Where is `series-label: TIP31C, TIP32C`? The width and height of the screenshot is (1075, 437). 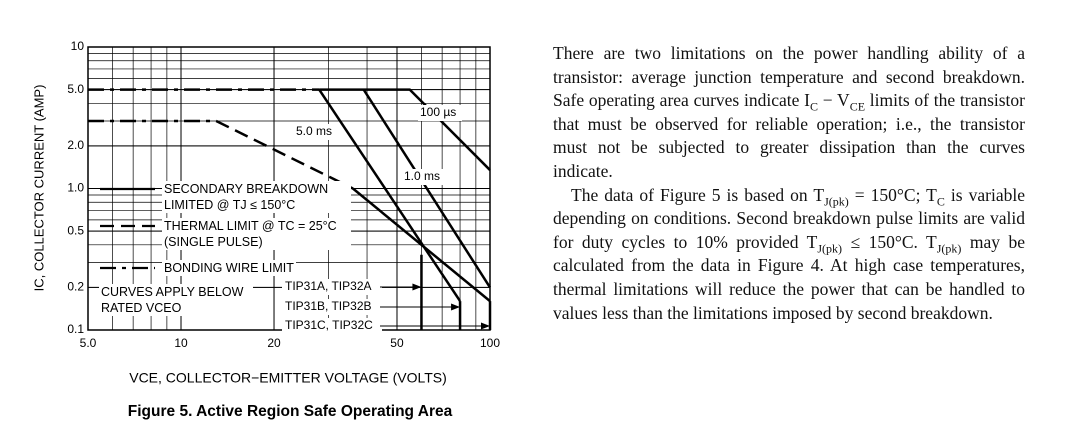
series-label: TIP31C, TIP32C is located at coordinates (329, 325).